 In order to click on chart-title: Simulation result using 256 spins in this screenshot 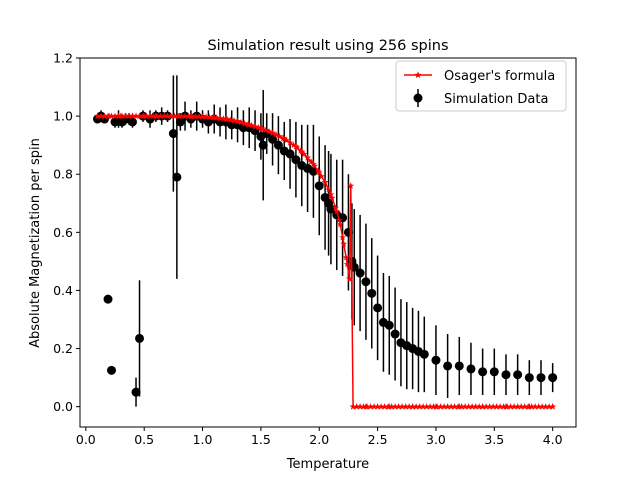, I will do `click(327, 46)`.